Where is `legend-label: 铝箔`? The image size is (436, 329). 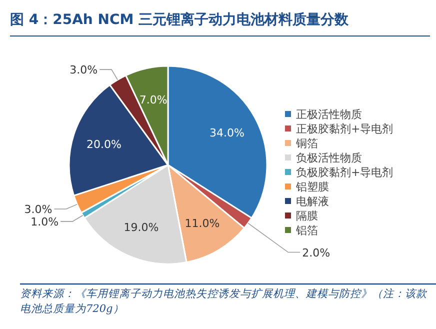 legend-label: 铝箔 is located at coordinates (306, 230).